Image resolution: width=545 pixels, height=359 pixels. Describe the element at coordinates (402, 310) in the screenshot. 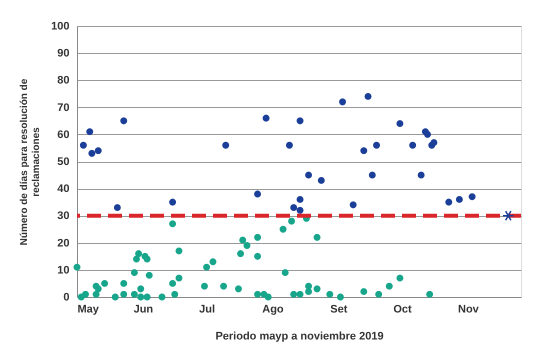

I see `x-tick-label: Oct` at that location.